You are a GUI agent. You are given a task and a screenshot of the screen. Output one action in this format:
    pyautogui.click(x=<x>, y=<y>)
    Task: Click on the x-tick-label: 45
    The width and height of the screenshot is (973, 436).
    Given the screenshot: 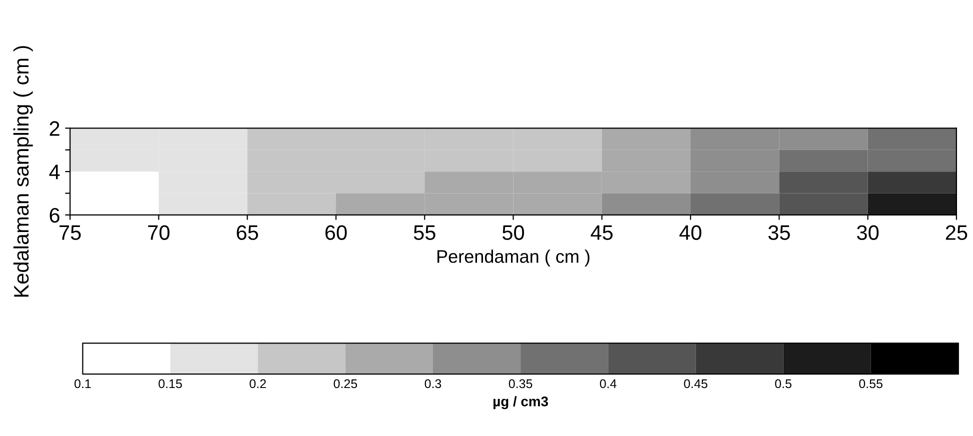 What is the action you would take?
    pyautogui.click(x=601, y=232)
    